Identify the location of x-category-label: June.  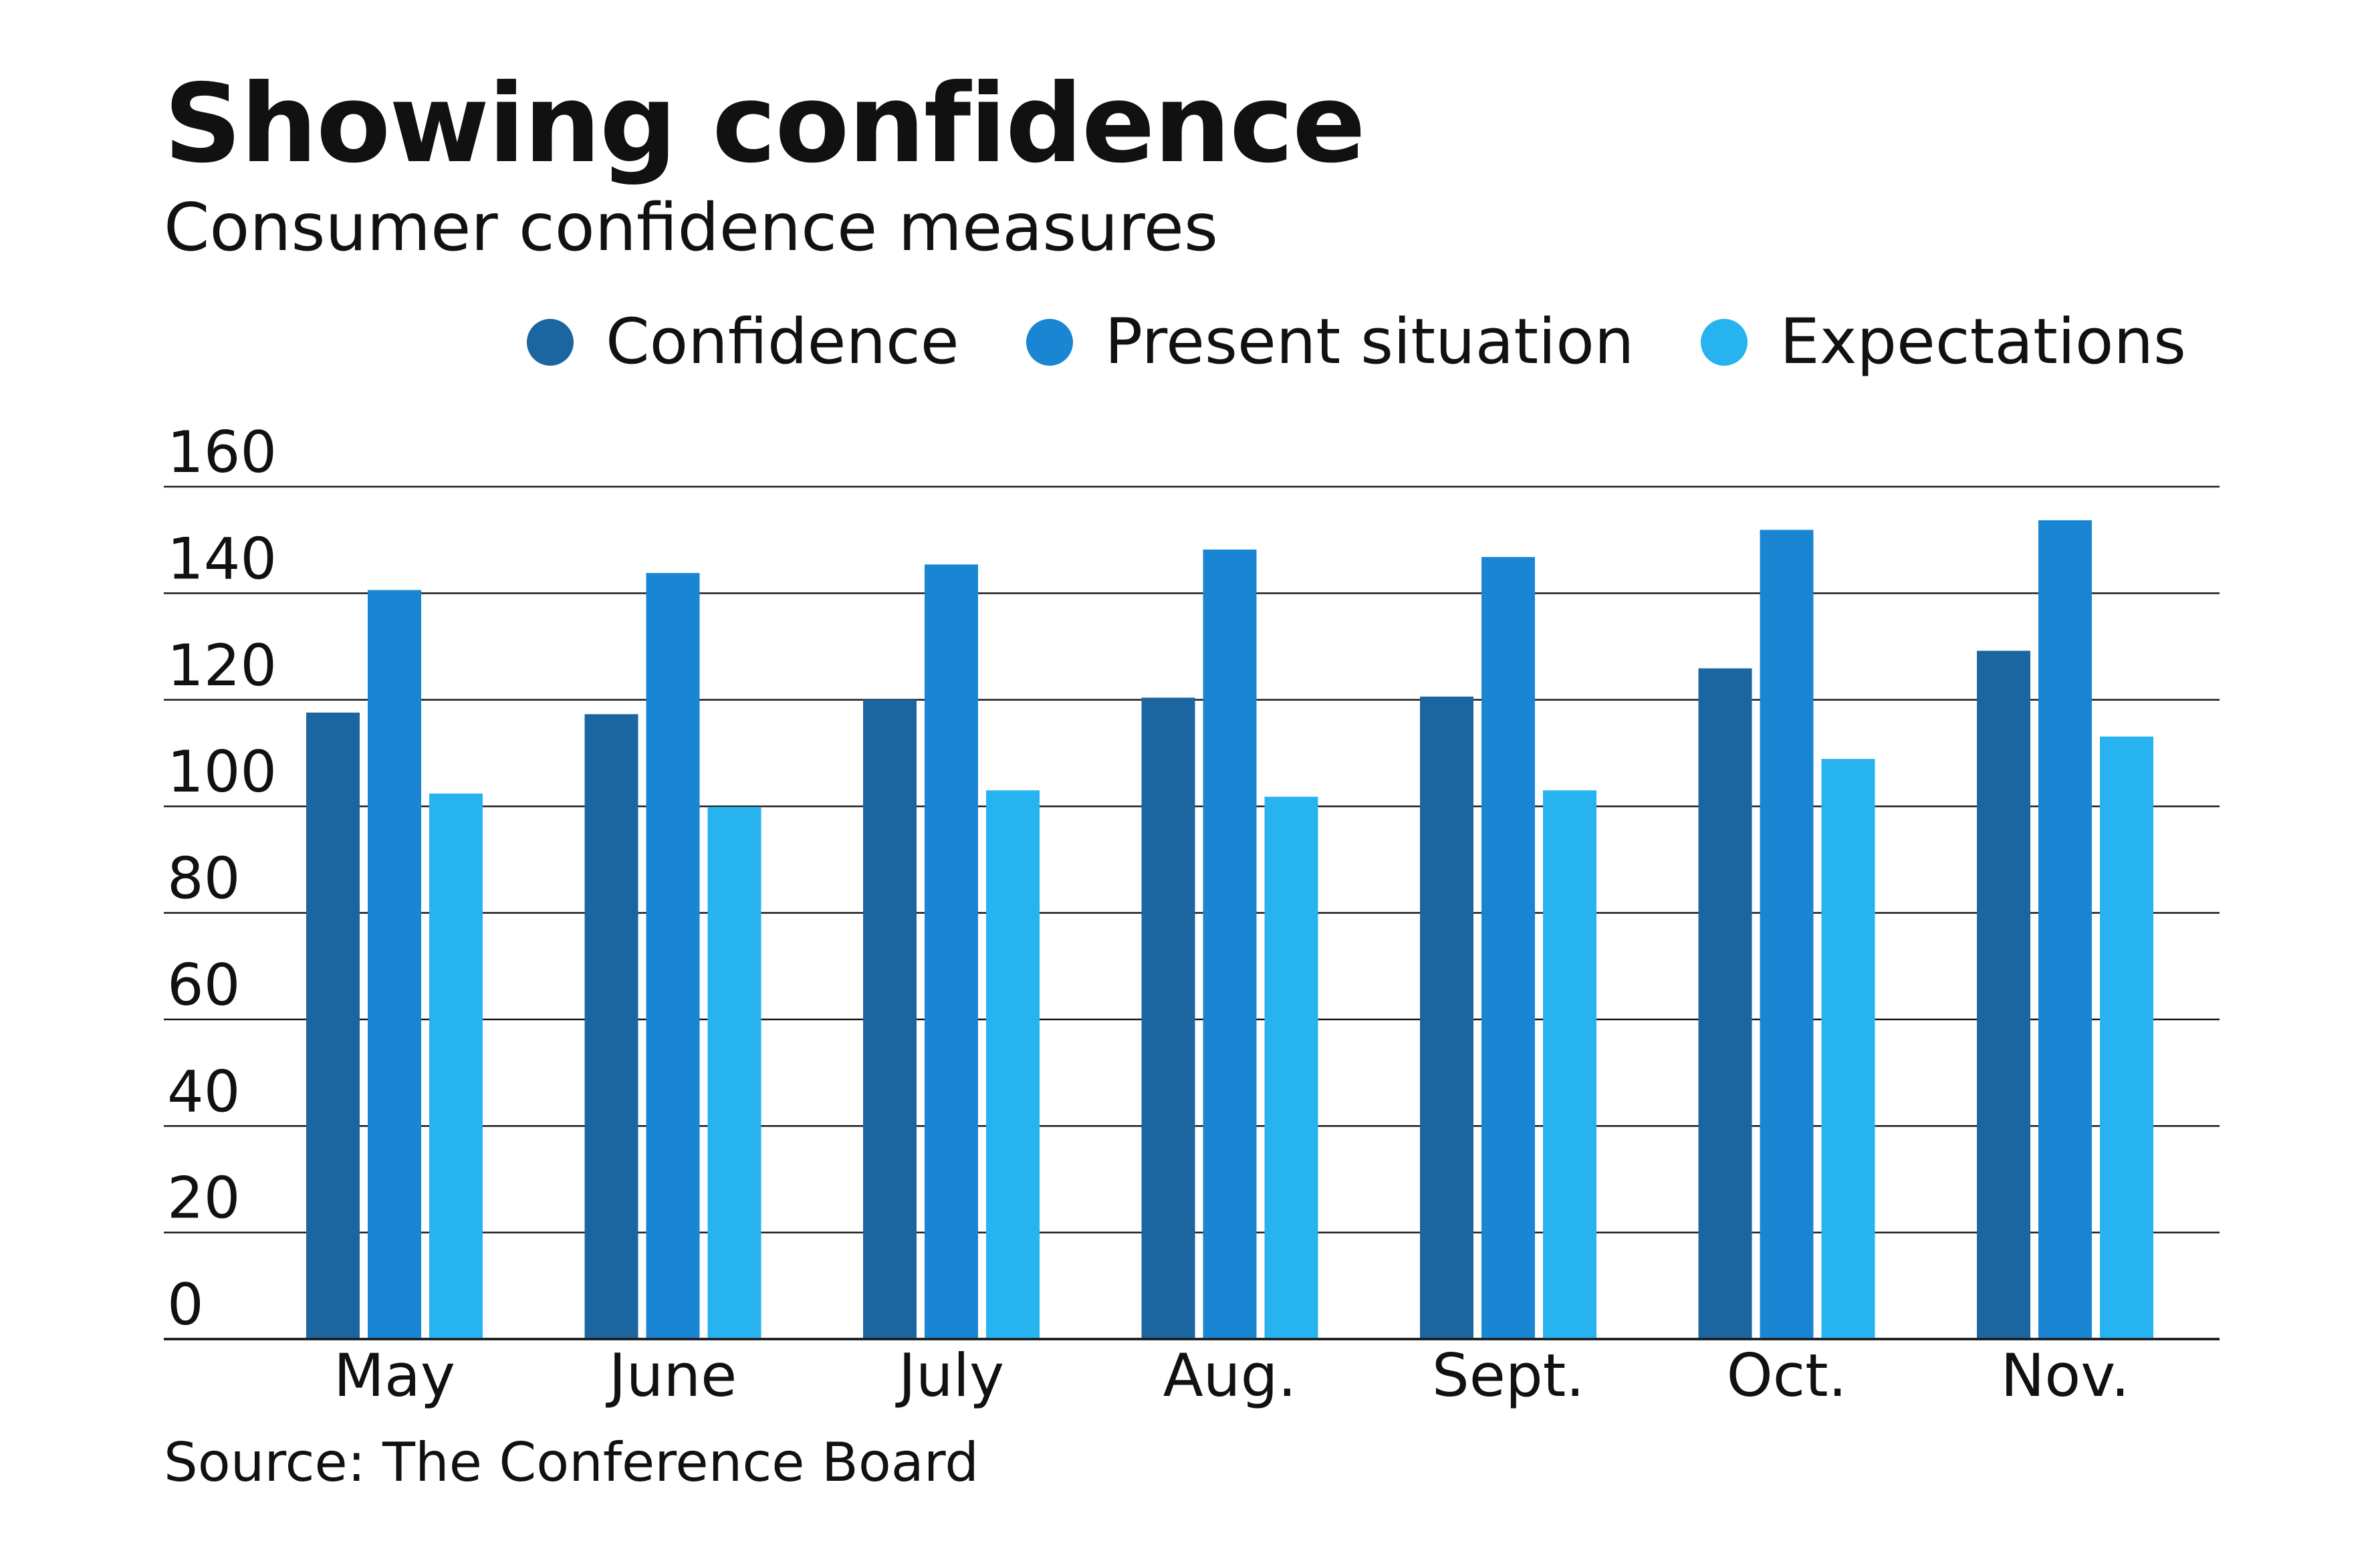
(671, 1375).